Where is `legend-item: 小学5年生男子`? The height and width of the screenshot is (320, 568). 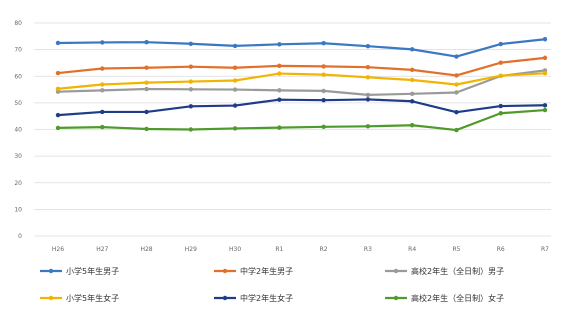
legend-item: 小学5年生男子 is located at coordinates (79, 271).